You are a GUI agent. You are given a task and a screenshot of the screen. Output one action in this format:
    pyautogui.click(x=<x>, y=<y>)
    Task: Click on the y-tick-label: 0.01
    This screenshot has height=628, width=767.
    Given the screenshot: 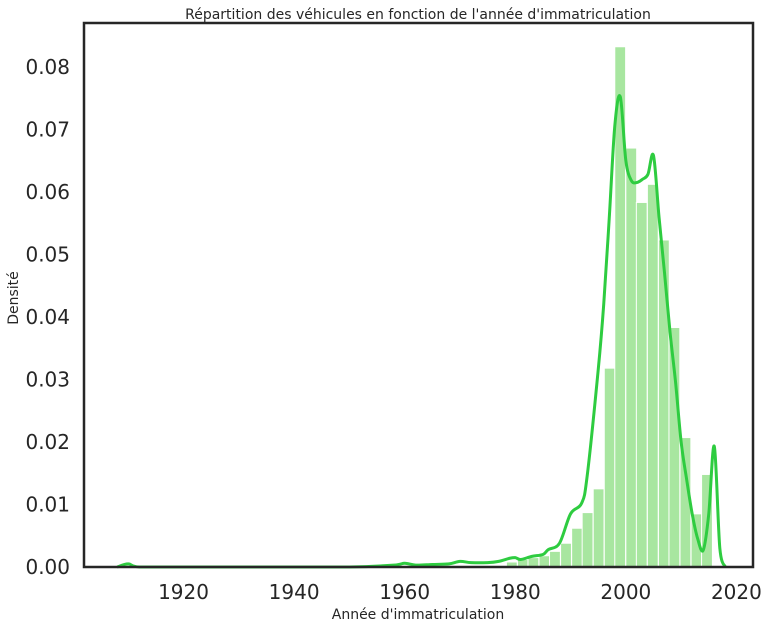 What is the action you would take?
    pyautogui.click(x=47, y=504)
    